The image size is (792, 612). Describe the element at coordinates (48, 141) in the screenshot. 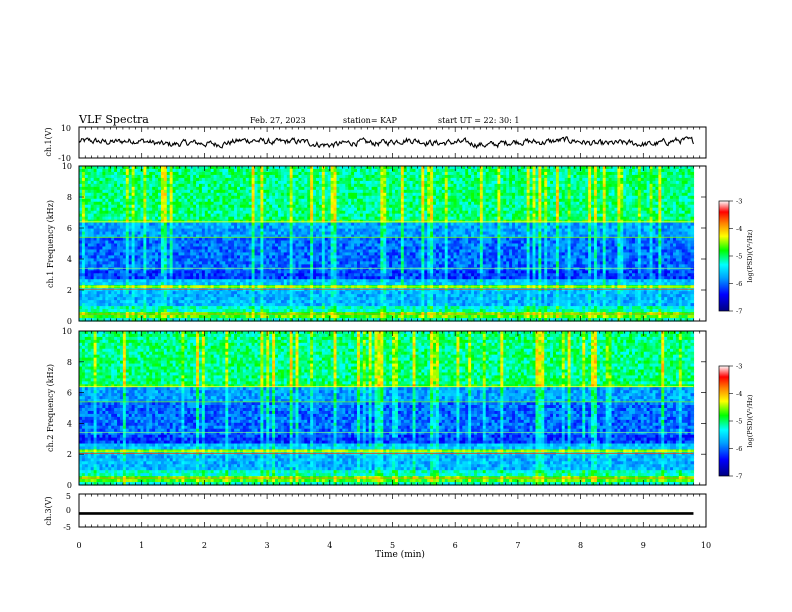

I see `ch1-ylabel: ch.1(V)` at that location.